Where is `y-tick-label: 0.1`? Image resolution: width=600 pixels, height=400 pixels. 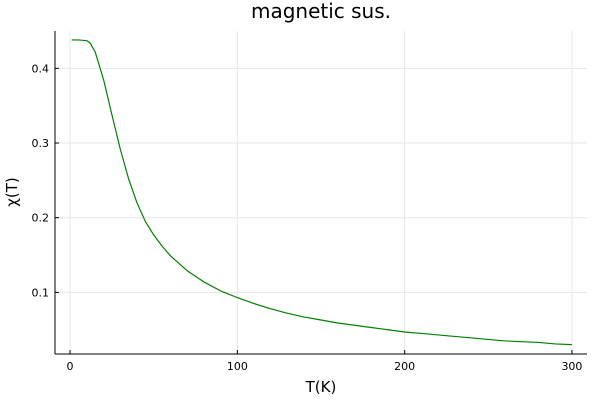 y-tick-label: 0.1 is located at coordinates (41, 292).